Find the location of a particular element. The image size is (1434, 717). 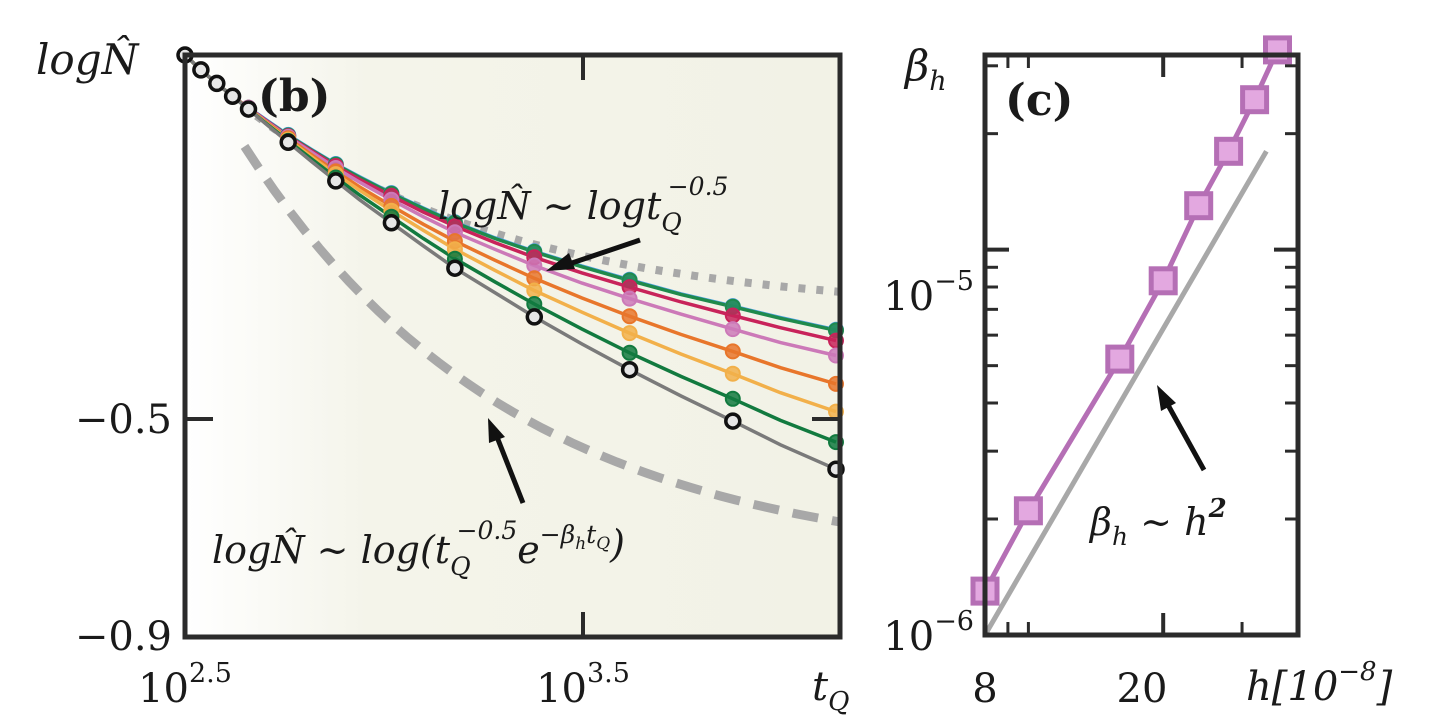

b-ylabel: logN̂ is located at coordinates (88, 58).